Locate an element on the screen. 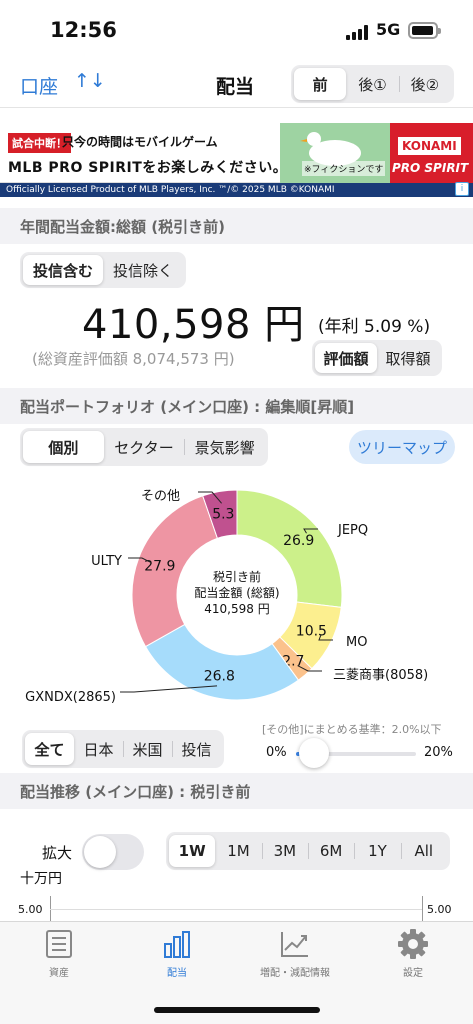  ad-brand: KONAMI is located at coordinates (429, 146).